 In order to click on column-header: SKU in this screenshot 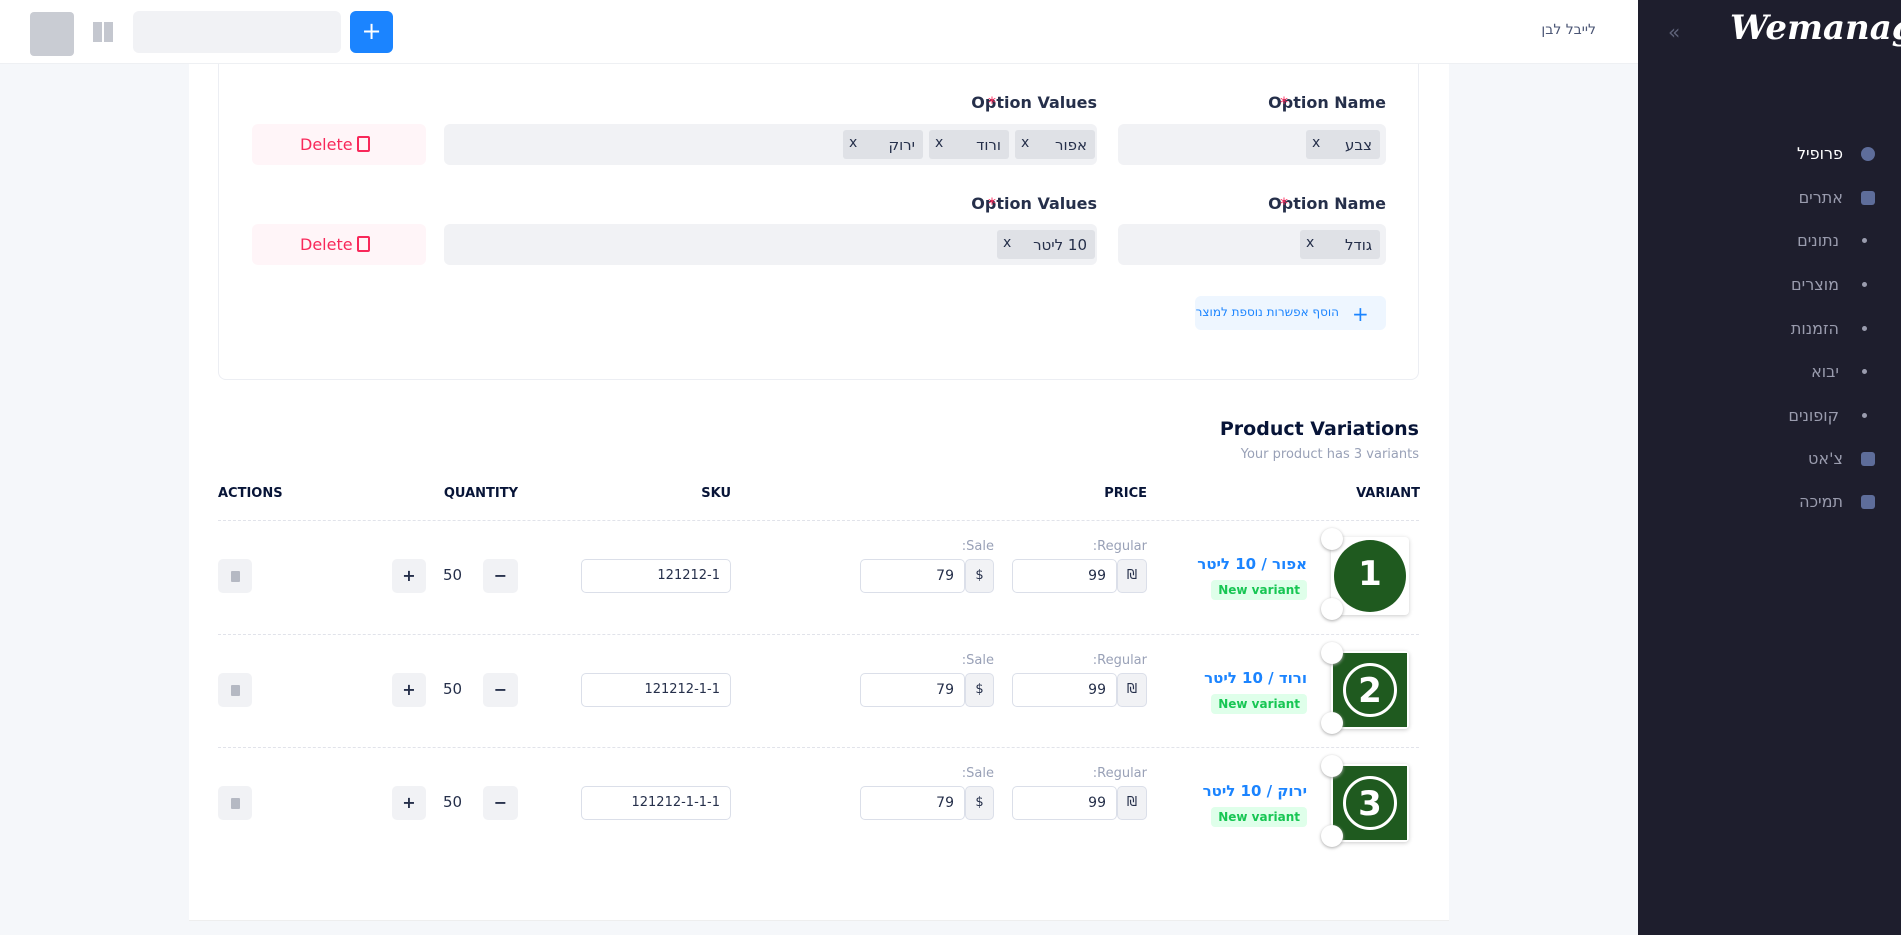, I will do `click(716, 493)`.